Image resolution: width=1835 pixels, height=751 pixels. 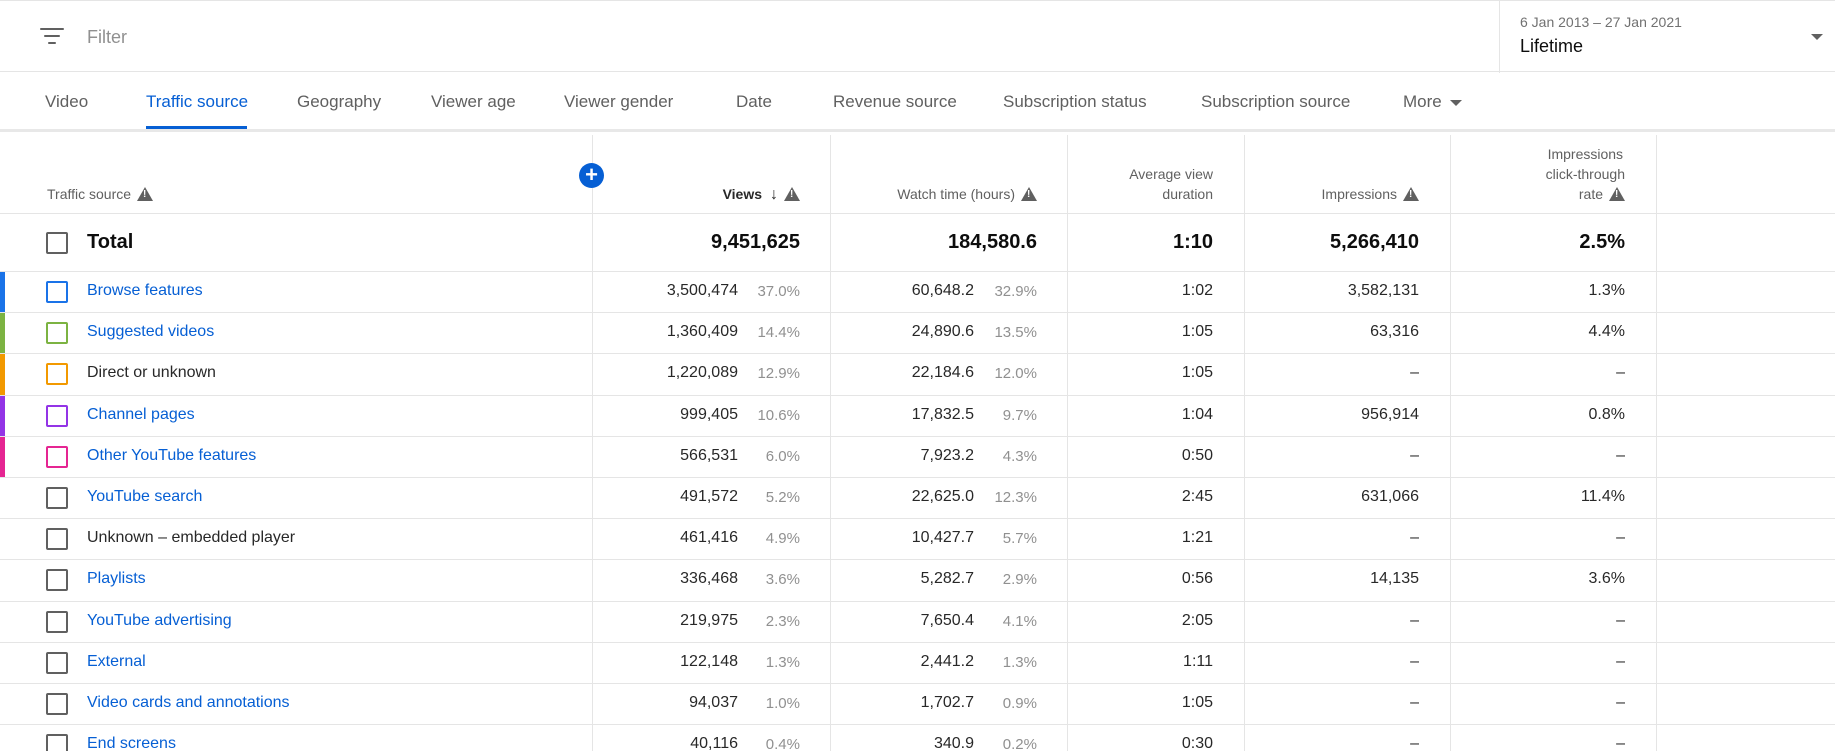 What do you see at coordinates (1390, 414) in the screenshot?
I see `impressions-value: 956,914` at bounding box center [1390, 414].